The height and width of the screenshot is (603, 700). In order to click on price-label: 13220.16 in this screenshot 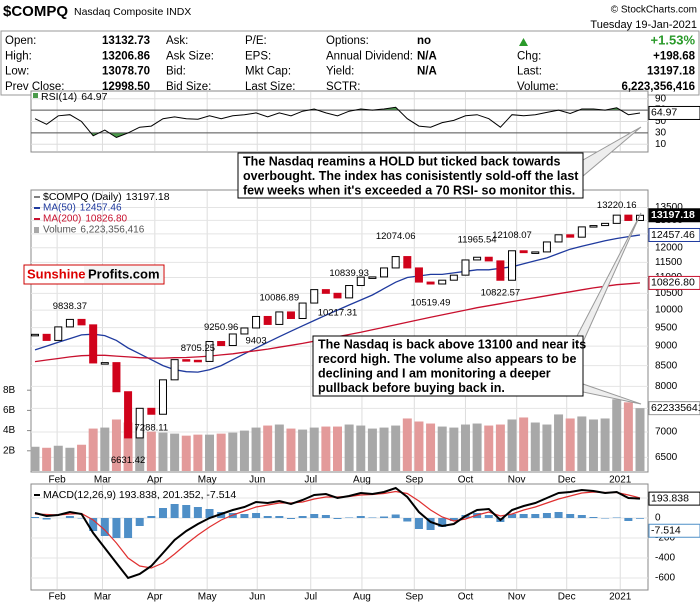, I will do `click(617, 205)`.